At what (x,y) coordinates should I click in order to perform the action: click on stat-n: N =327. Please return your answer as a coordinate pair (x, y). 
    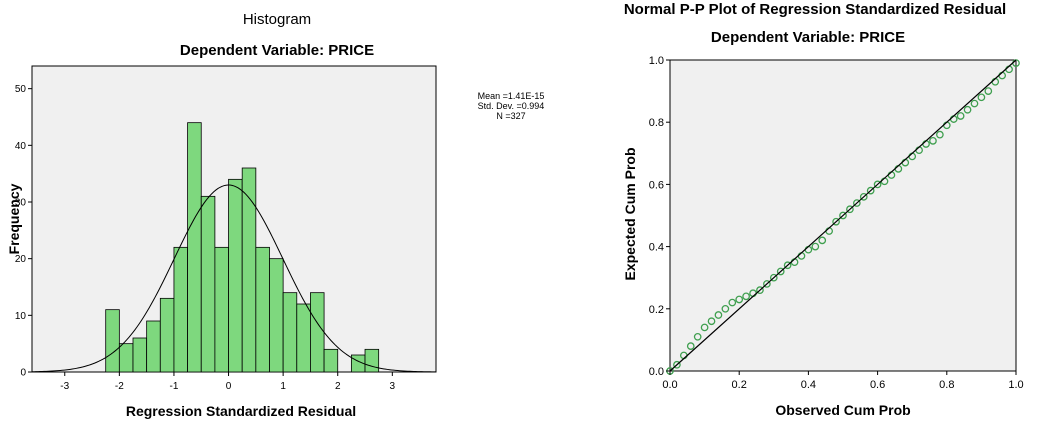
    Looking at the image, I should click on (510, 116).